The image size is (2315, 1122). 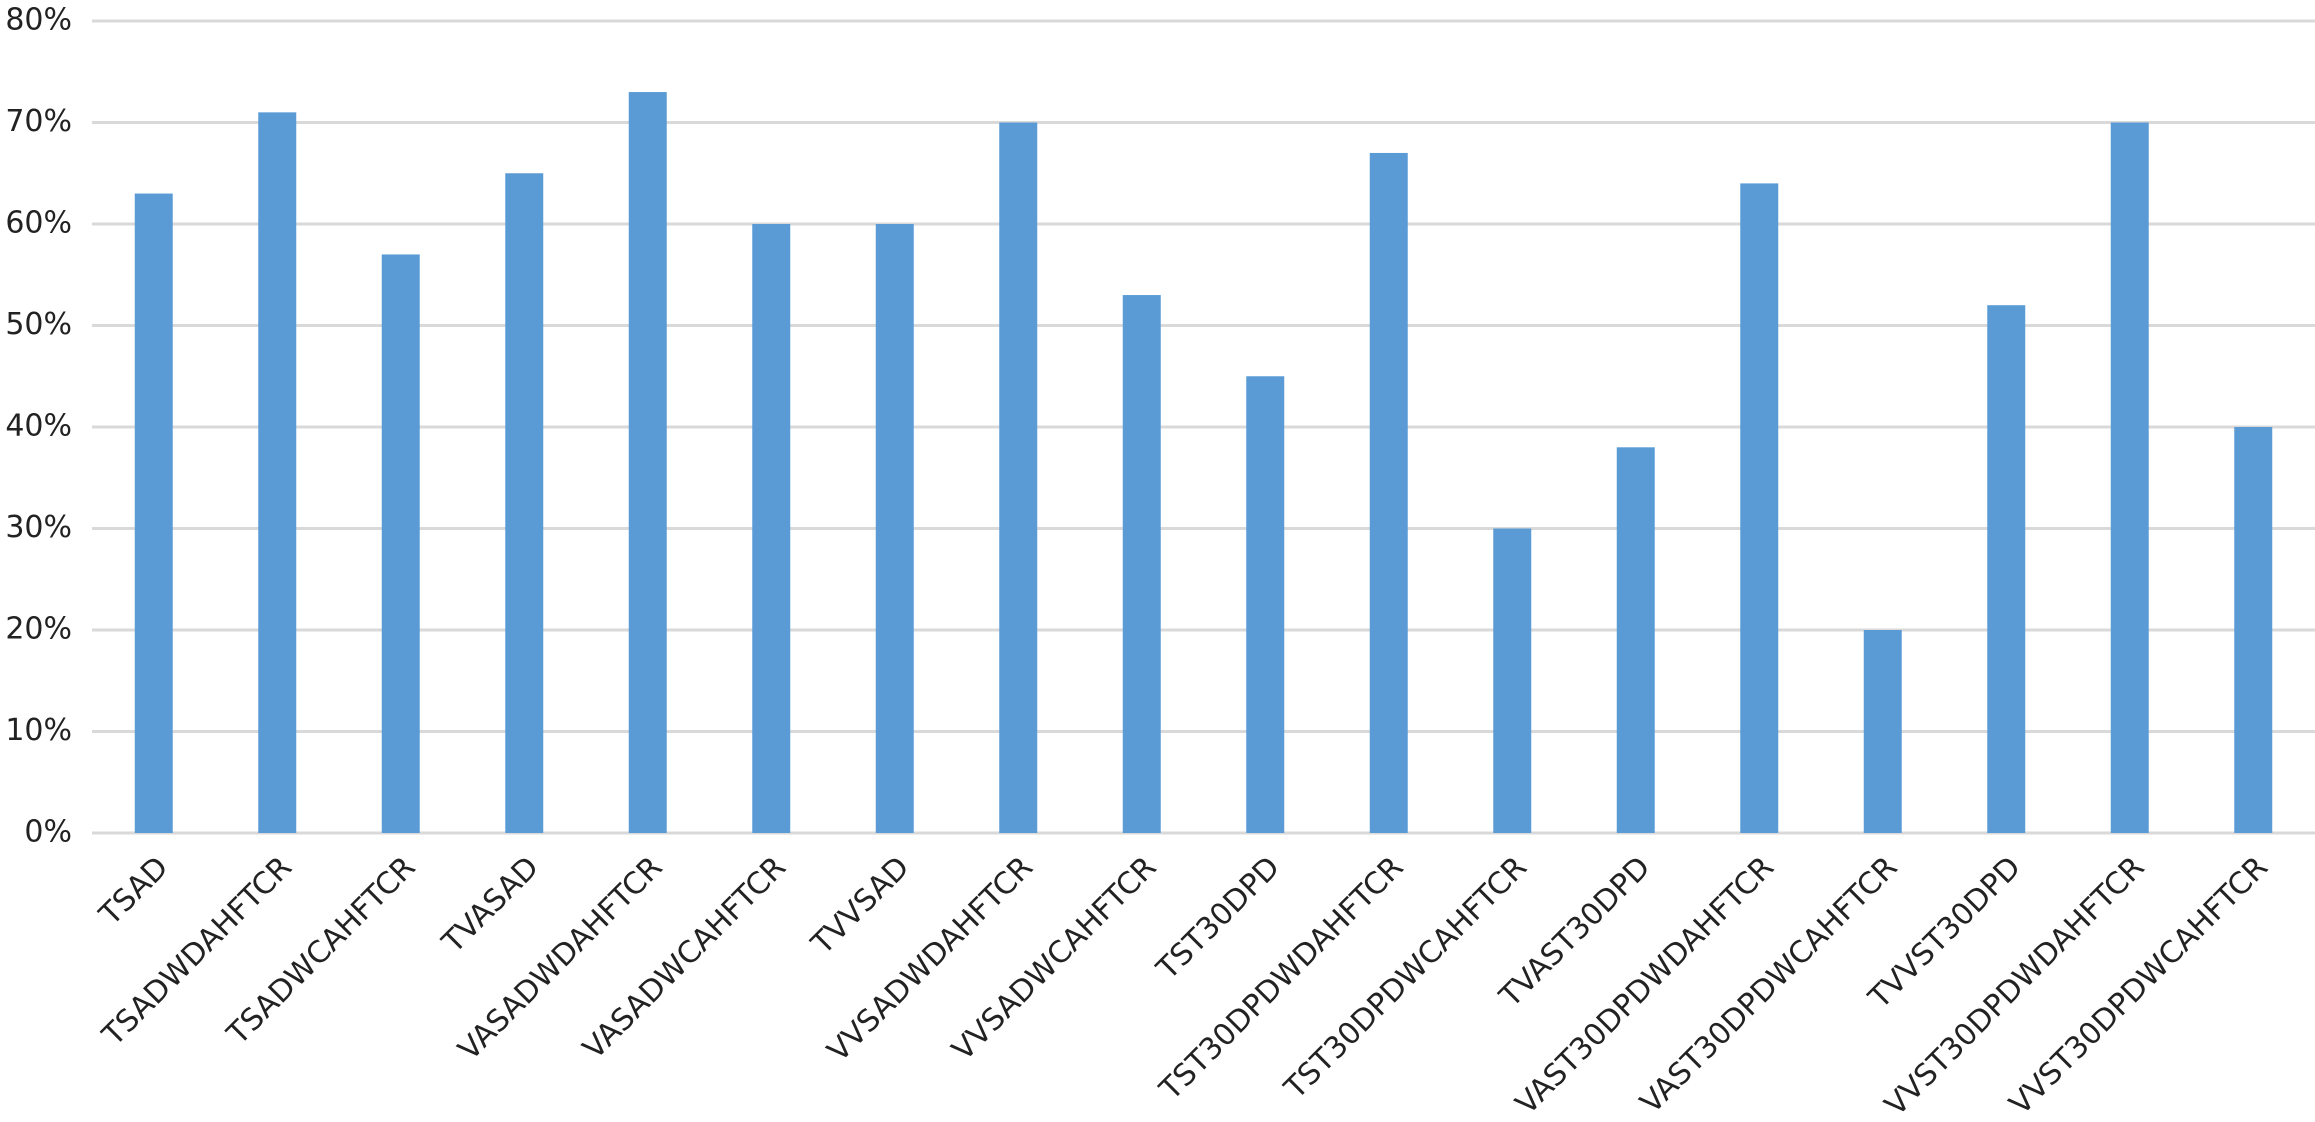 What do you see at coordinates (490, 905) in the screenshot?
I see `x-tick-label: TVASAD` at bounding box center [490, 905].